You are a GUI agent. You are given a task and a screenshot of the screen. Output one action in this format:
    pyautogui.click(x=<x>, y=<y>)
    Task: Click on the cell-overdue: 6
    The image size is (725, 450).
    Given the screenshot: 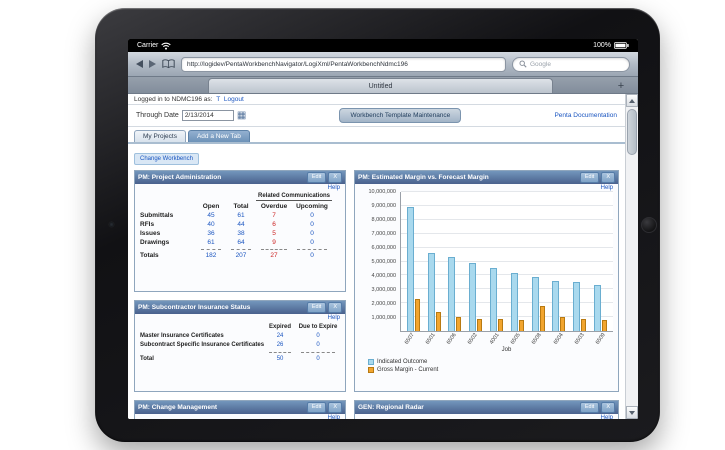 What is the action you would take?
    pyautogui.click(x=274, y=224)
    